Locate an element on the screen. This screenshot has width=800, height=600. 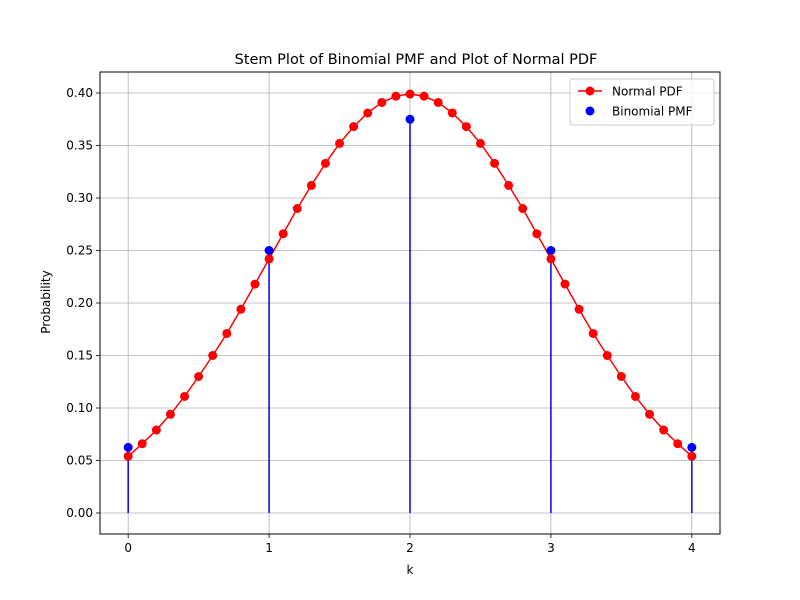
legend: Normal PDF Binomial PMF is located at coordinates (642, 102).